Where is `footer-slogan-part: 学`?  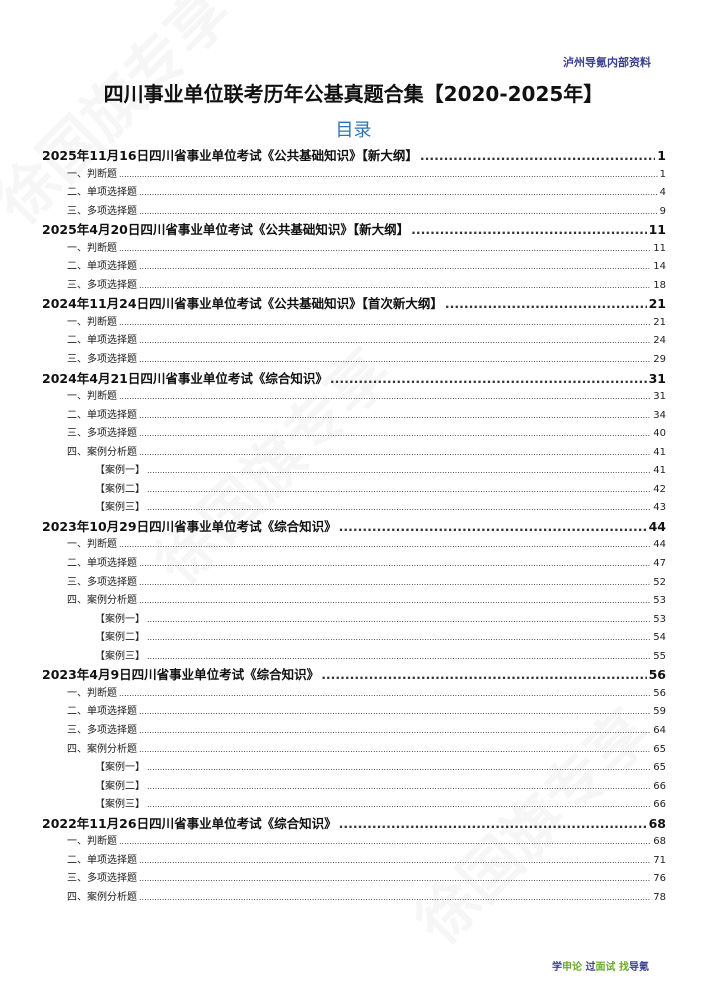 footer-slogan-part: 学 is located at coordinates (557, 967).